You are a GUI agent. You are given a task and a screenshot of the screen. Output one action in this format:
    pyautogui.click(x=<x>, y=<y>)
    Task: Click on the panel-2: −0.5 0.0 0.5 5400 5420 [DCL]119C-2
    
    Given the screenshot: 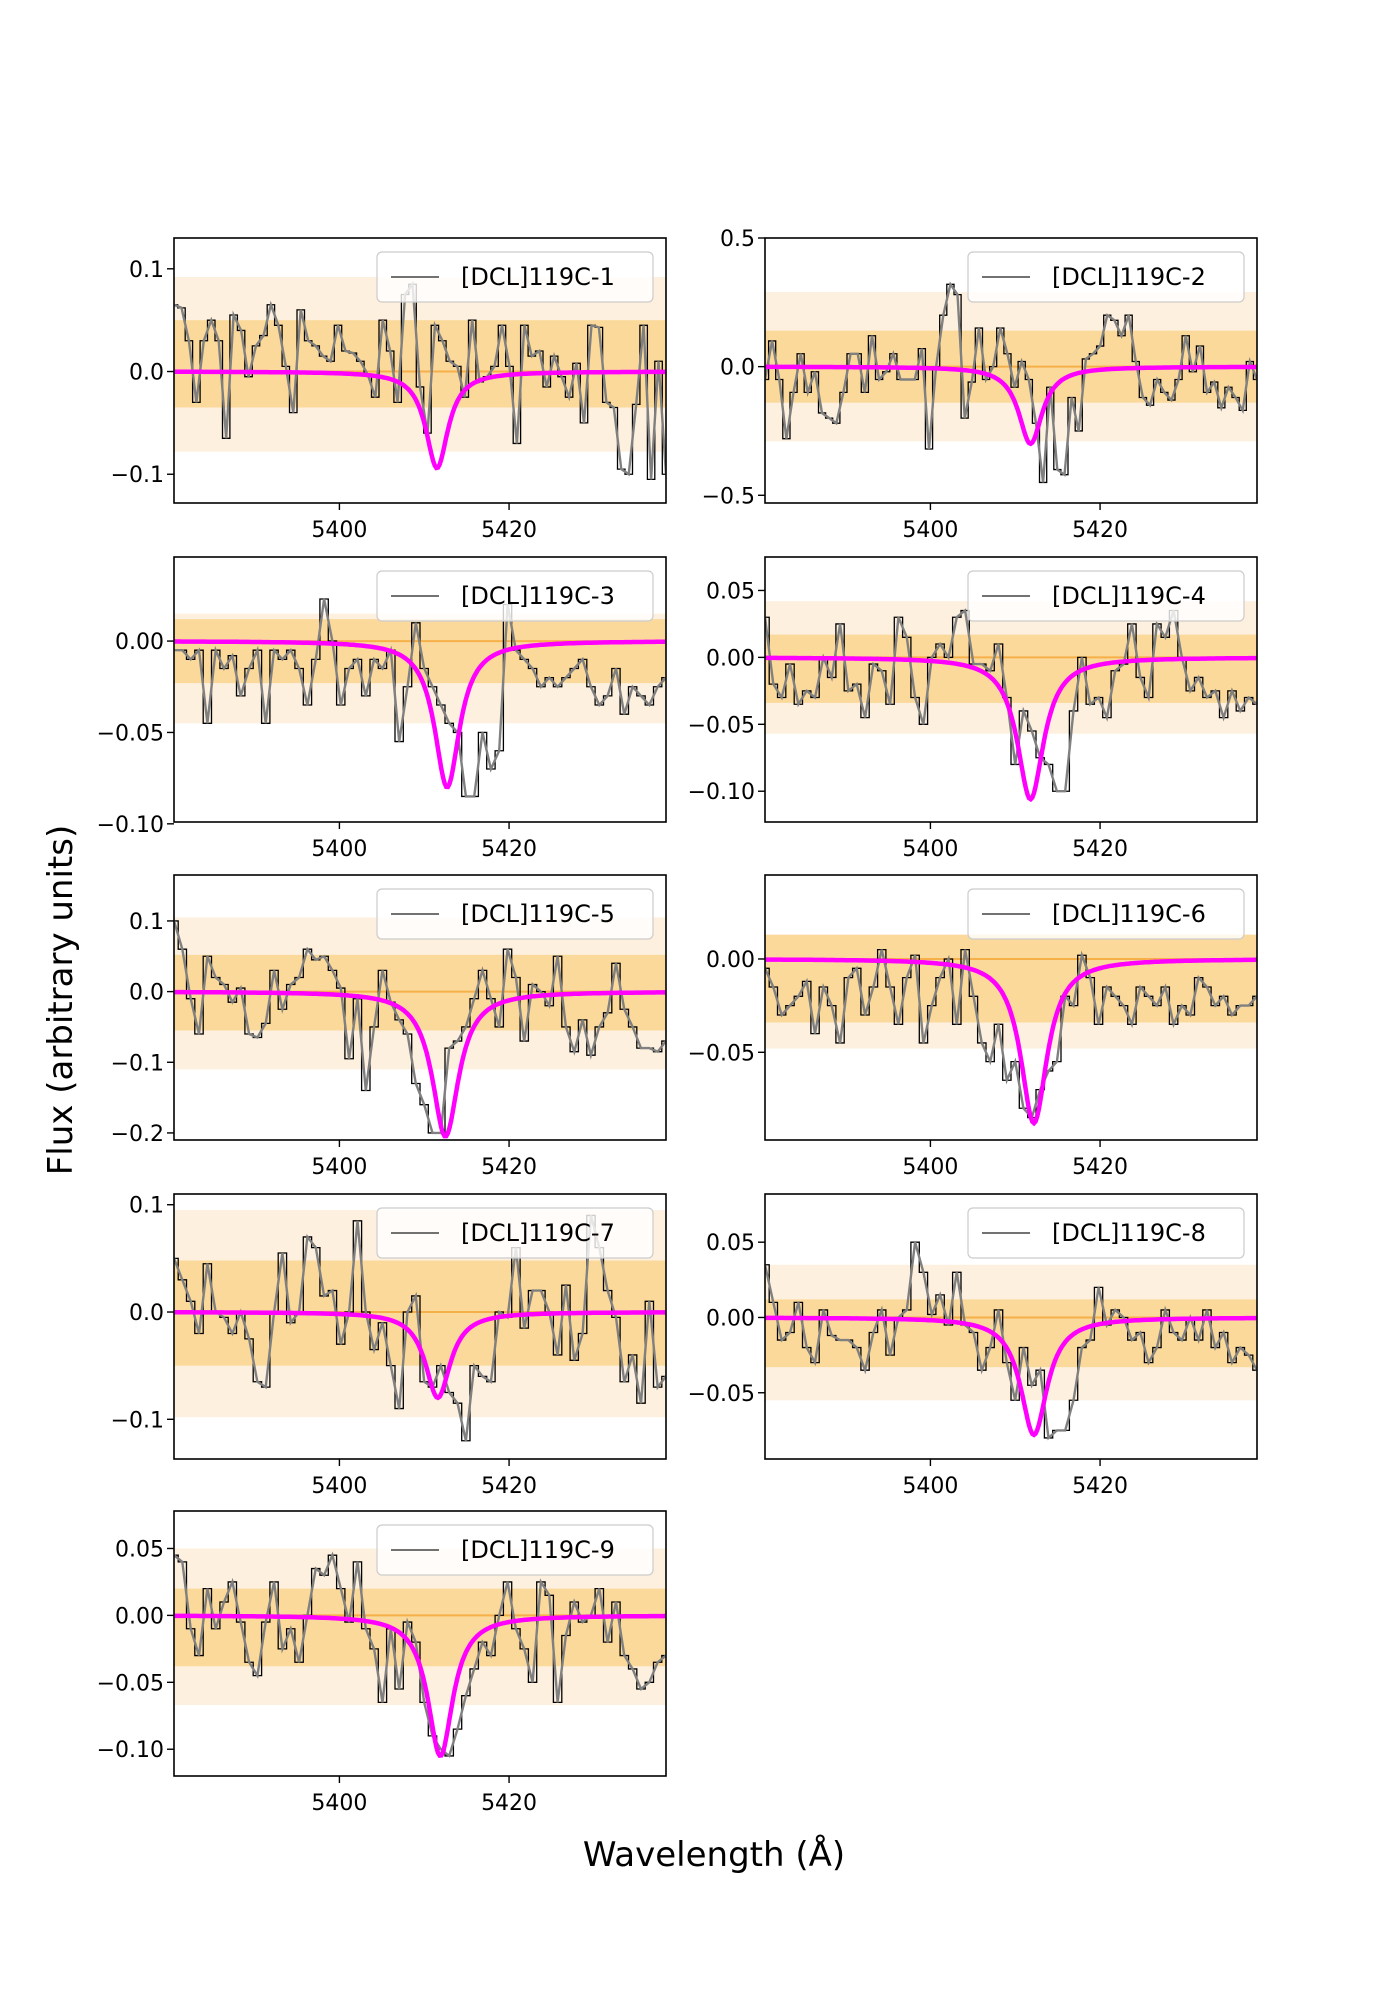 What is the action you would take?
    pyautogui.click(x=980, y=385)
    